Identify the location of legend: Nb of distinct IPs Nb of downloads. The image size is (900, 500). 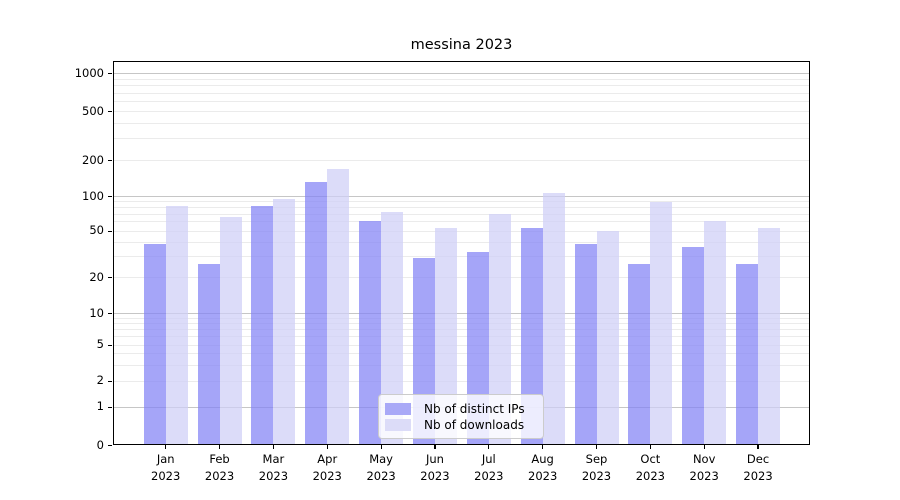
(461, 416).